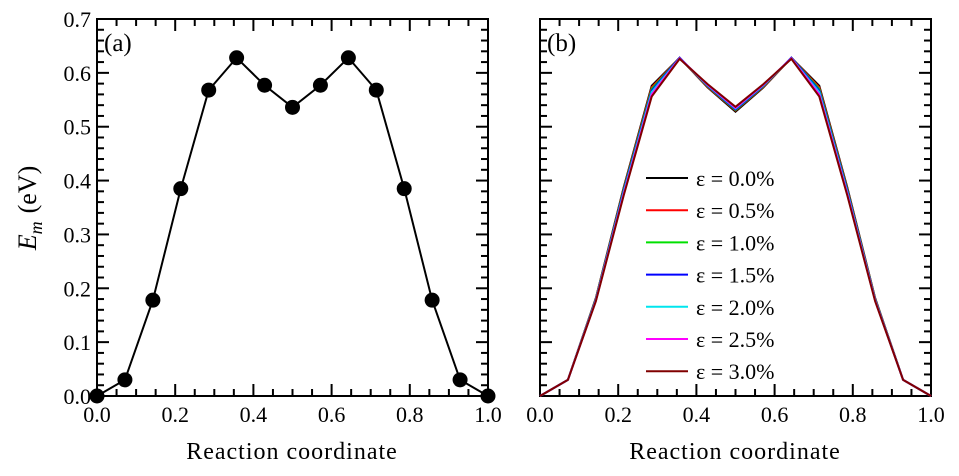 This screenshot has height=476, width=959. Describe the element at coordinates (118, 43) in the screenshot. I see `panel-a-label: (a)` at that location.